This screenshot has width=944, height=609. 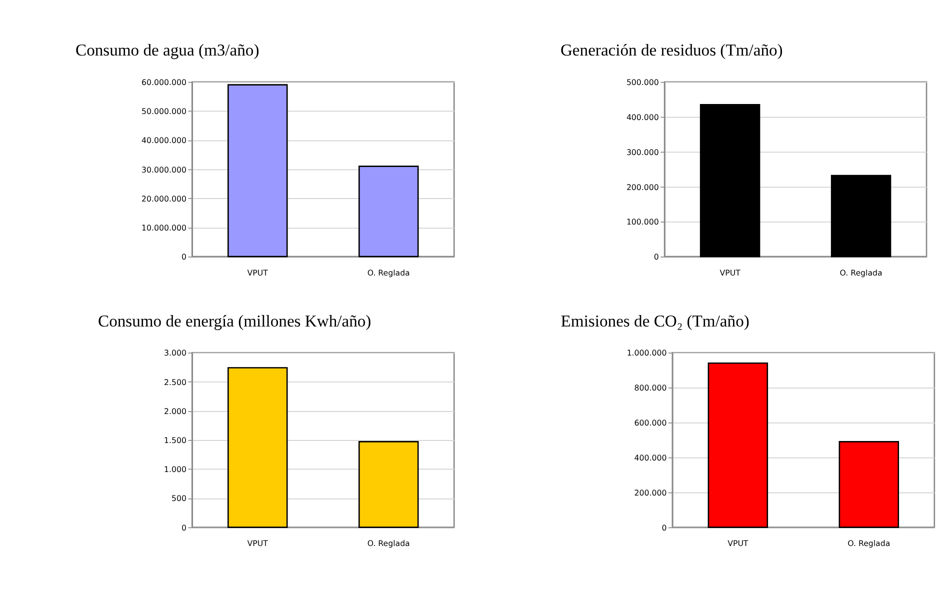 What do you see at coordinates (642, 82) in the screenshot?
I see `y-tick-label: 500.000` at bounding box center [642, 82].